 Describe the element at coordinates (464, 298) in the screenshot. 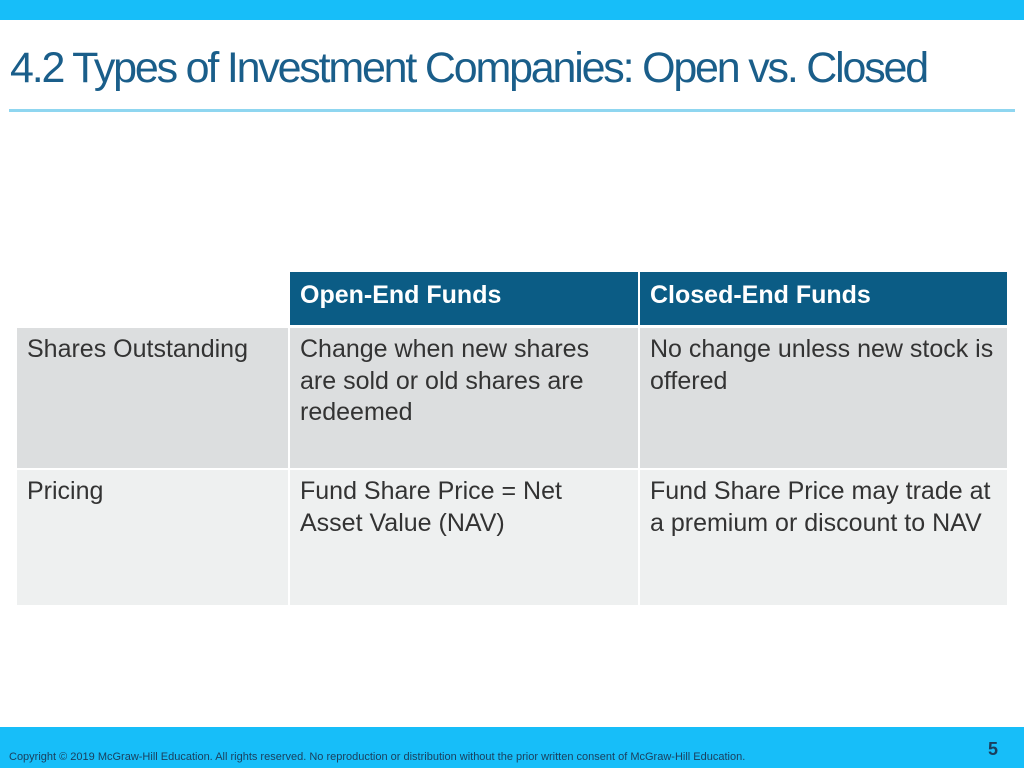

I see `header-cell-open-end: Open-End Funds` at that location.